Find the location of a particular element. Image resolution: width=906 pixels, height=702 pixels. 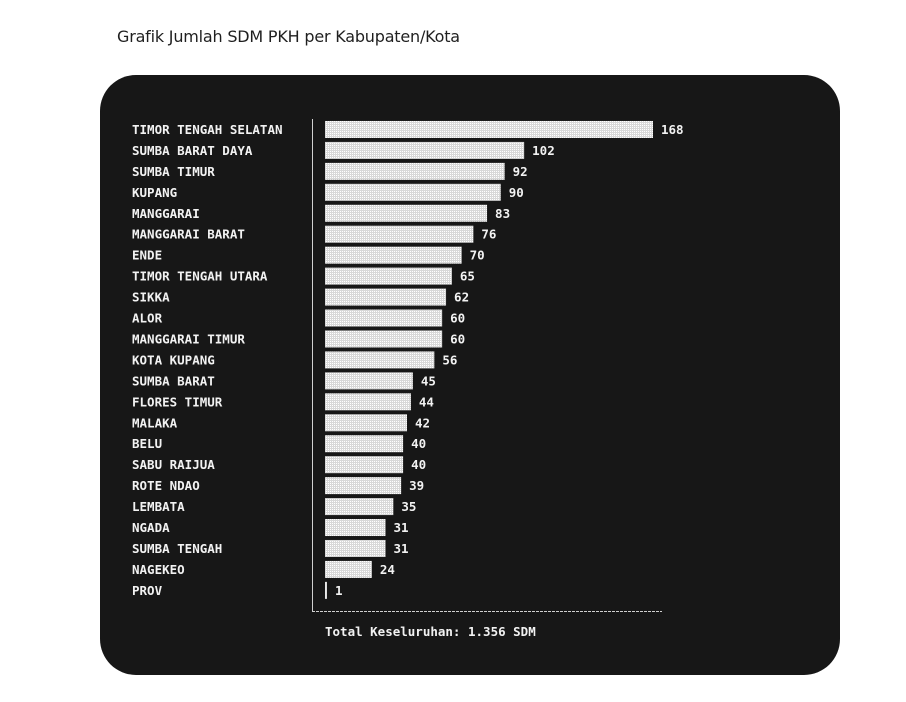

category-label: SUMBA TIMUR is located at coordinates (173, 171).